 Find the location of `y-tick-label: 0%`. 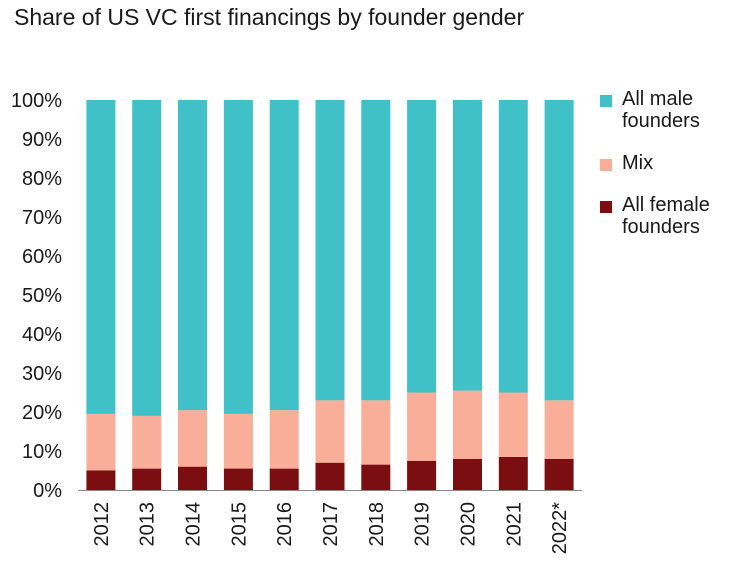

y-tick-label: 0% is located at coordinates (47, 491).